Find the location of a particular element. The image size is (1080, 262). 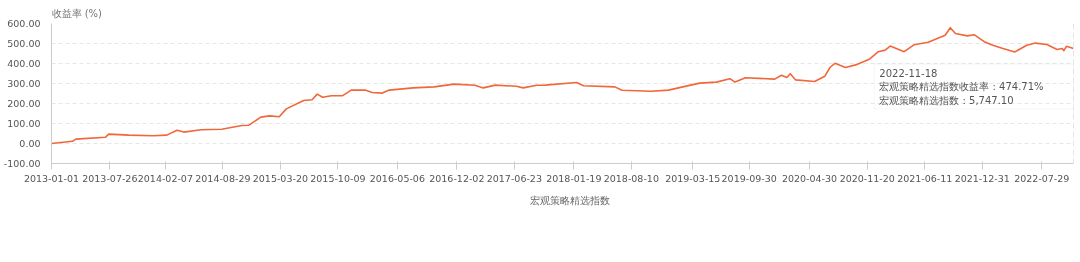

y-axis-title: 收益率 (%) is located at coordinates (77, 13).